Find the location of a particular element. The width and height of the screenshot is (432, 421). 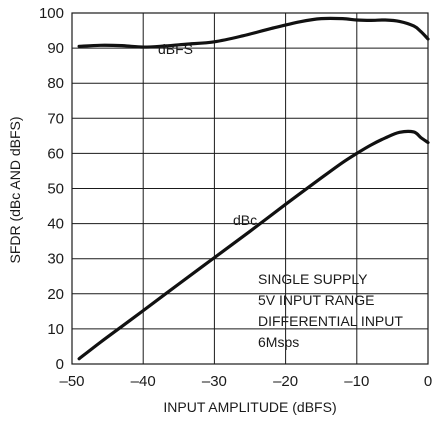

annotation-line-3: DIFFERENTIAL INPUT is located at coordinates (330, 321).